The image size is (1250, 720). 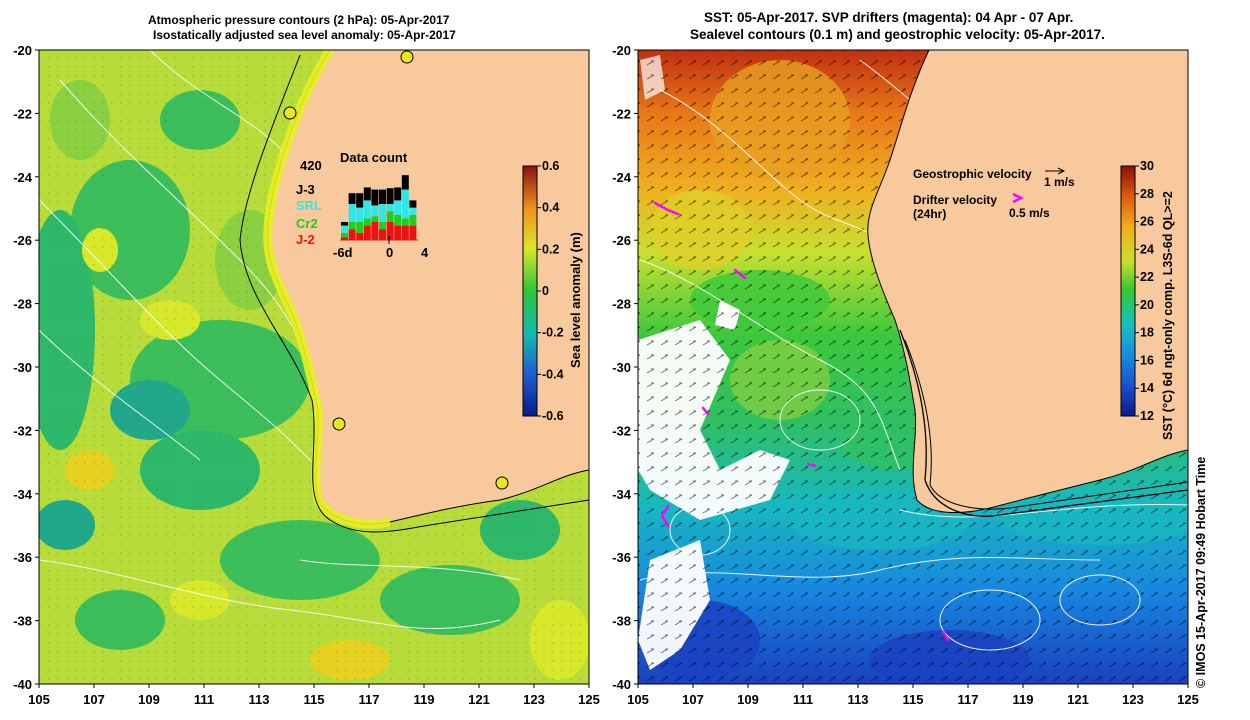 I want to click on drifter-velocity-scale: 0.5 m/s, so click(x=1029, y=213).